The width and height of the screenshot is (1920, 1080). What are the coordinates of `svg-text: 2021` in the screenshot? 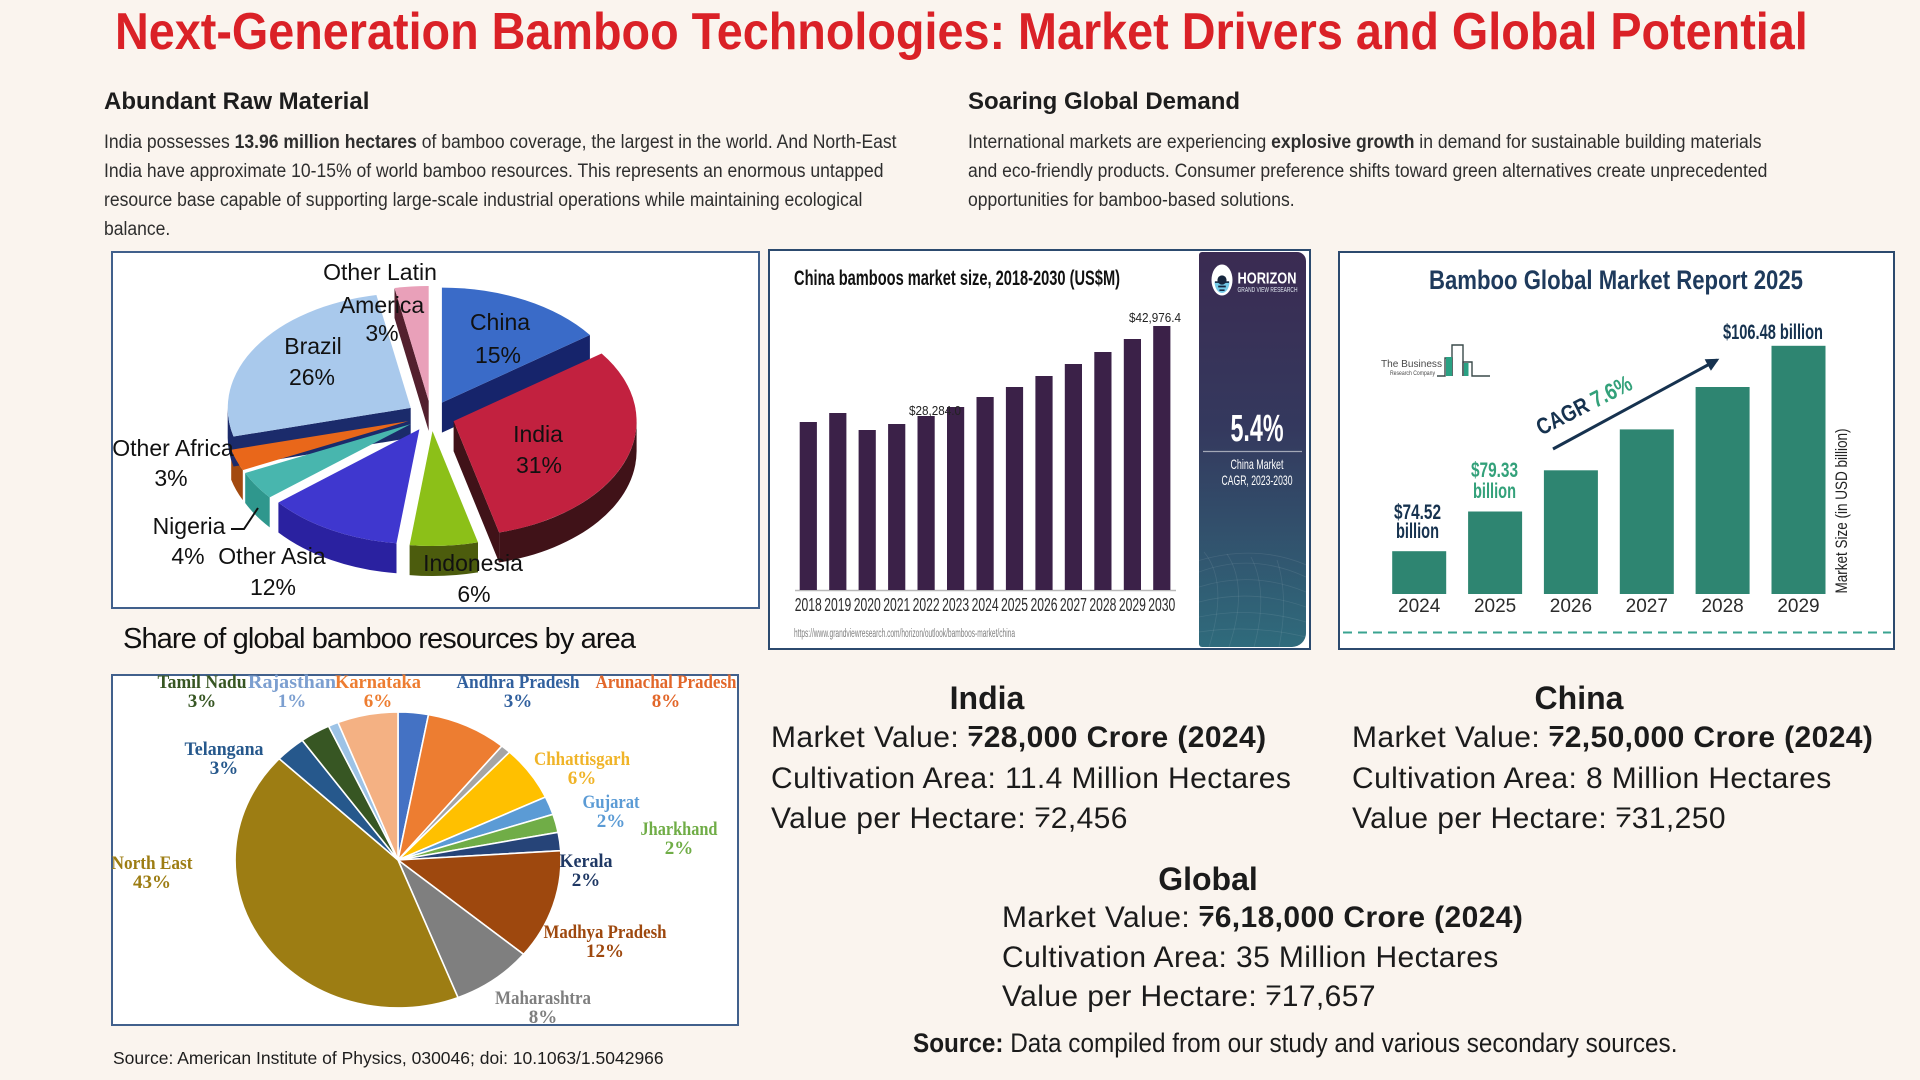 It's located at (896, 605).